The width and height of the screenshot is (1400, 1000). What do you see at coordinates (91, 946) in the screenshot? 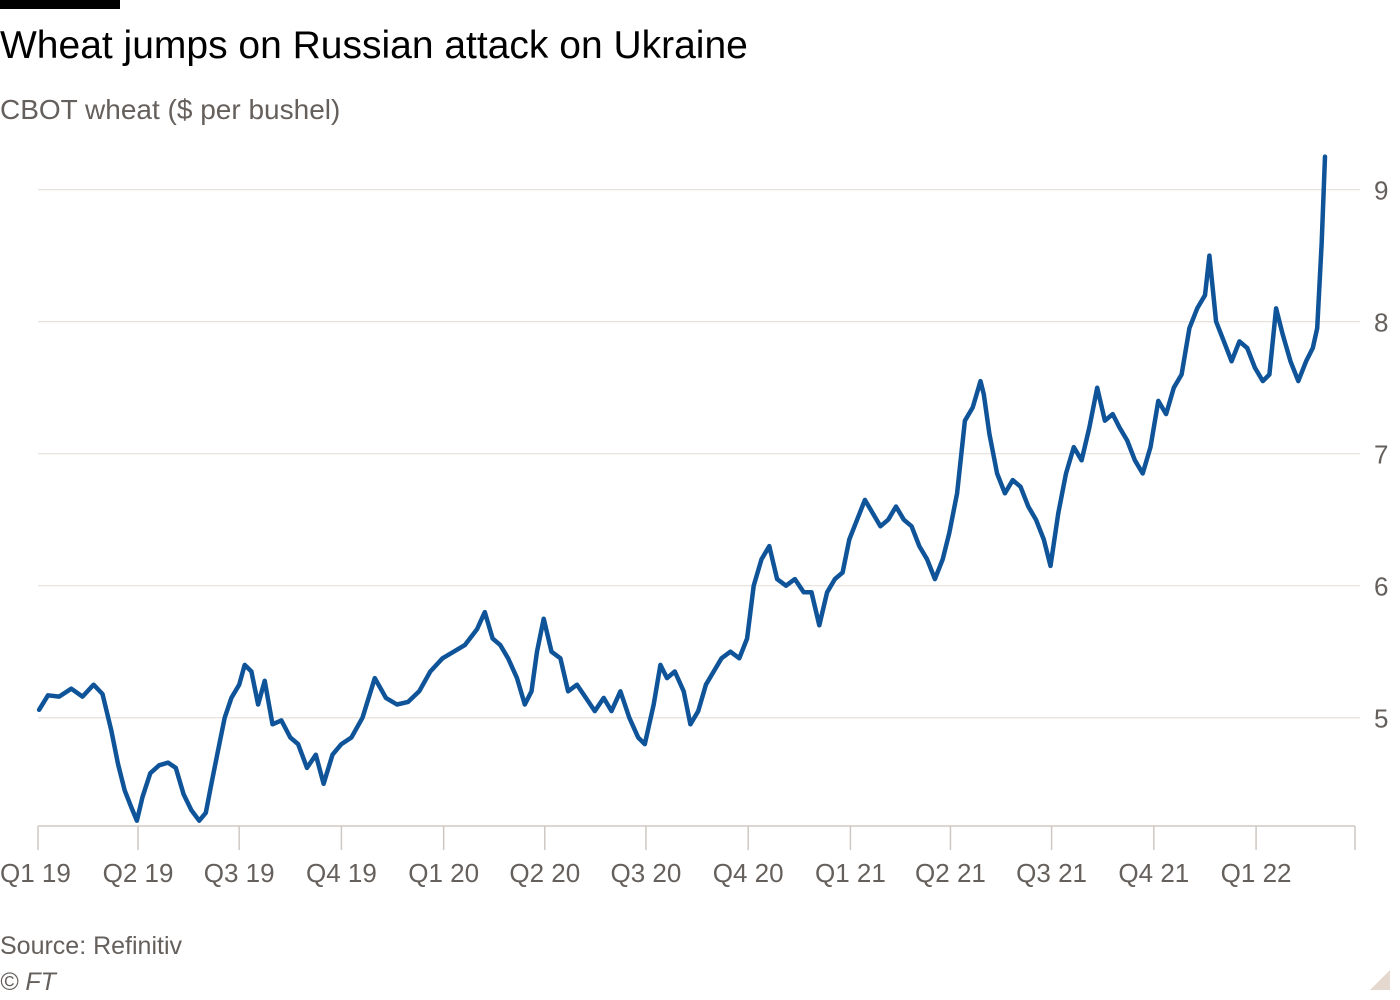
I see `source-note: Source: Refinitiv` at bounding box center [91, 946].